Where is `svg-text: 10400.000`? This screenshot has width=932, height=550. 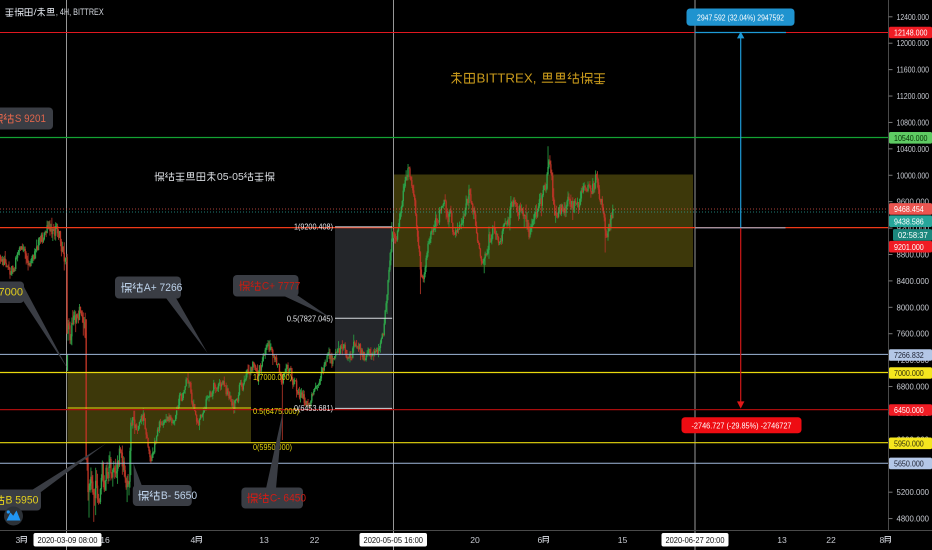 svg-text: 10400.000 is located at coordinates (913, 149).